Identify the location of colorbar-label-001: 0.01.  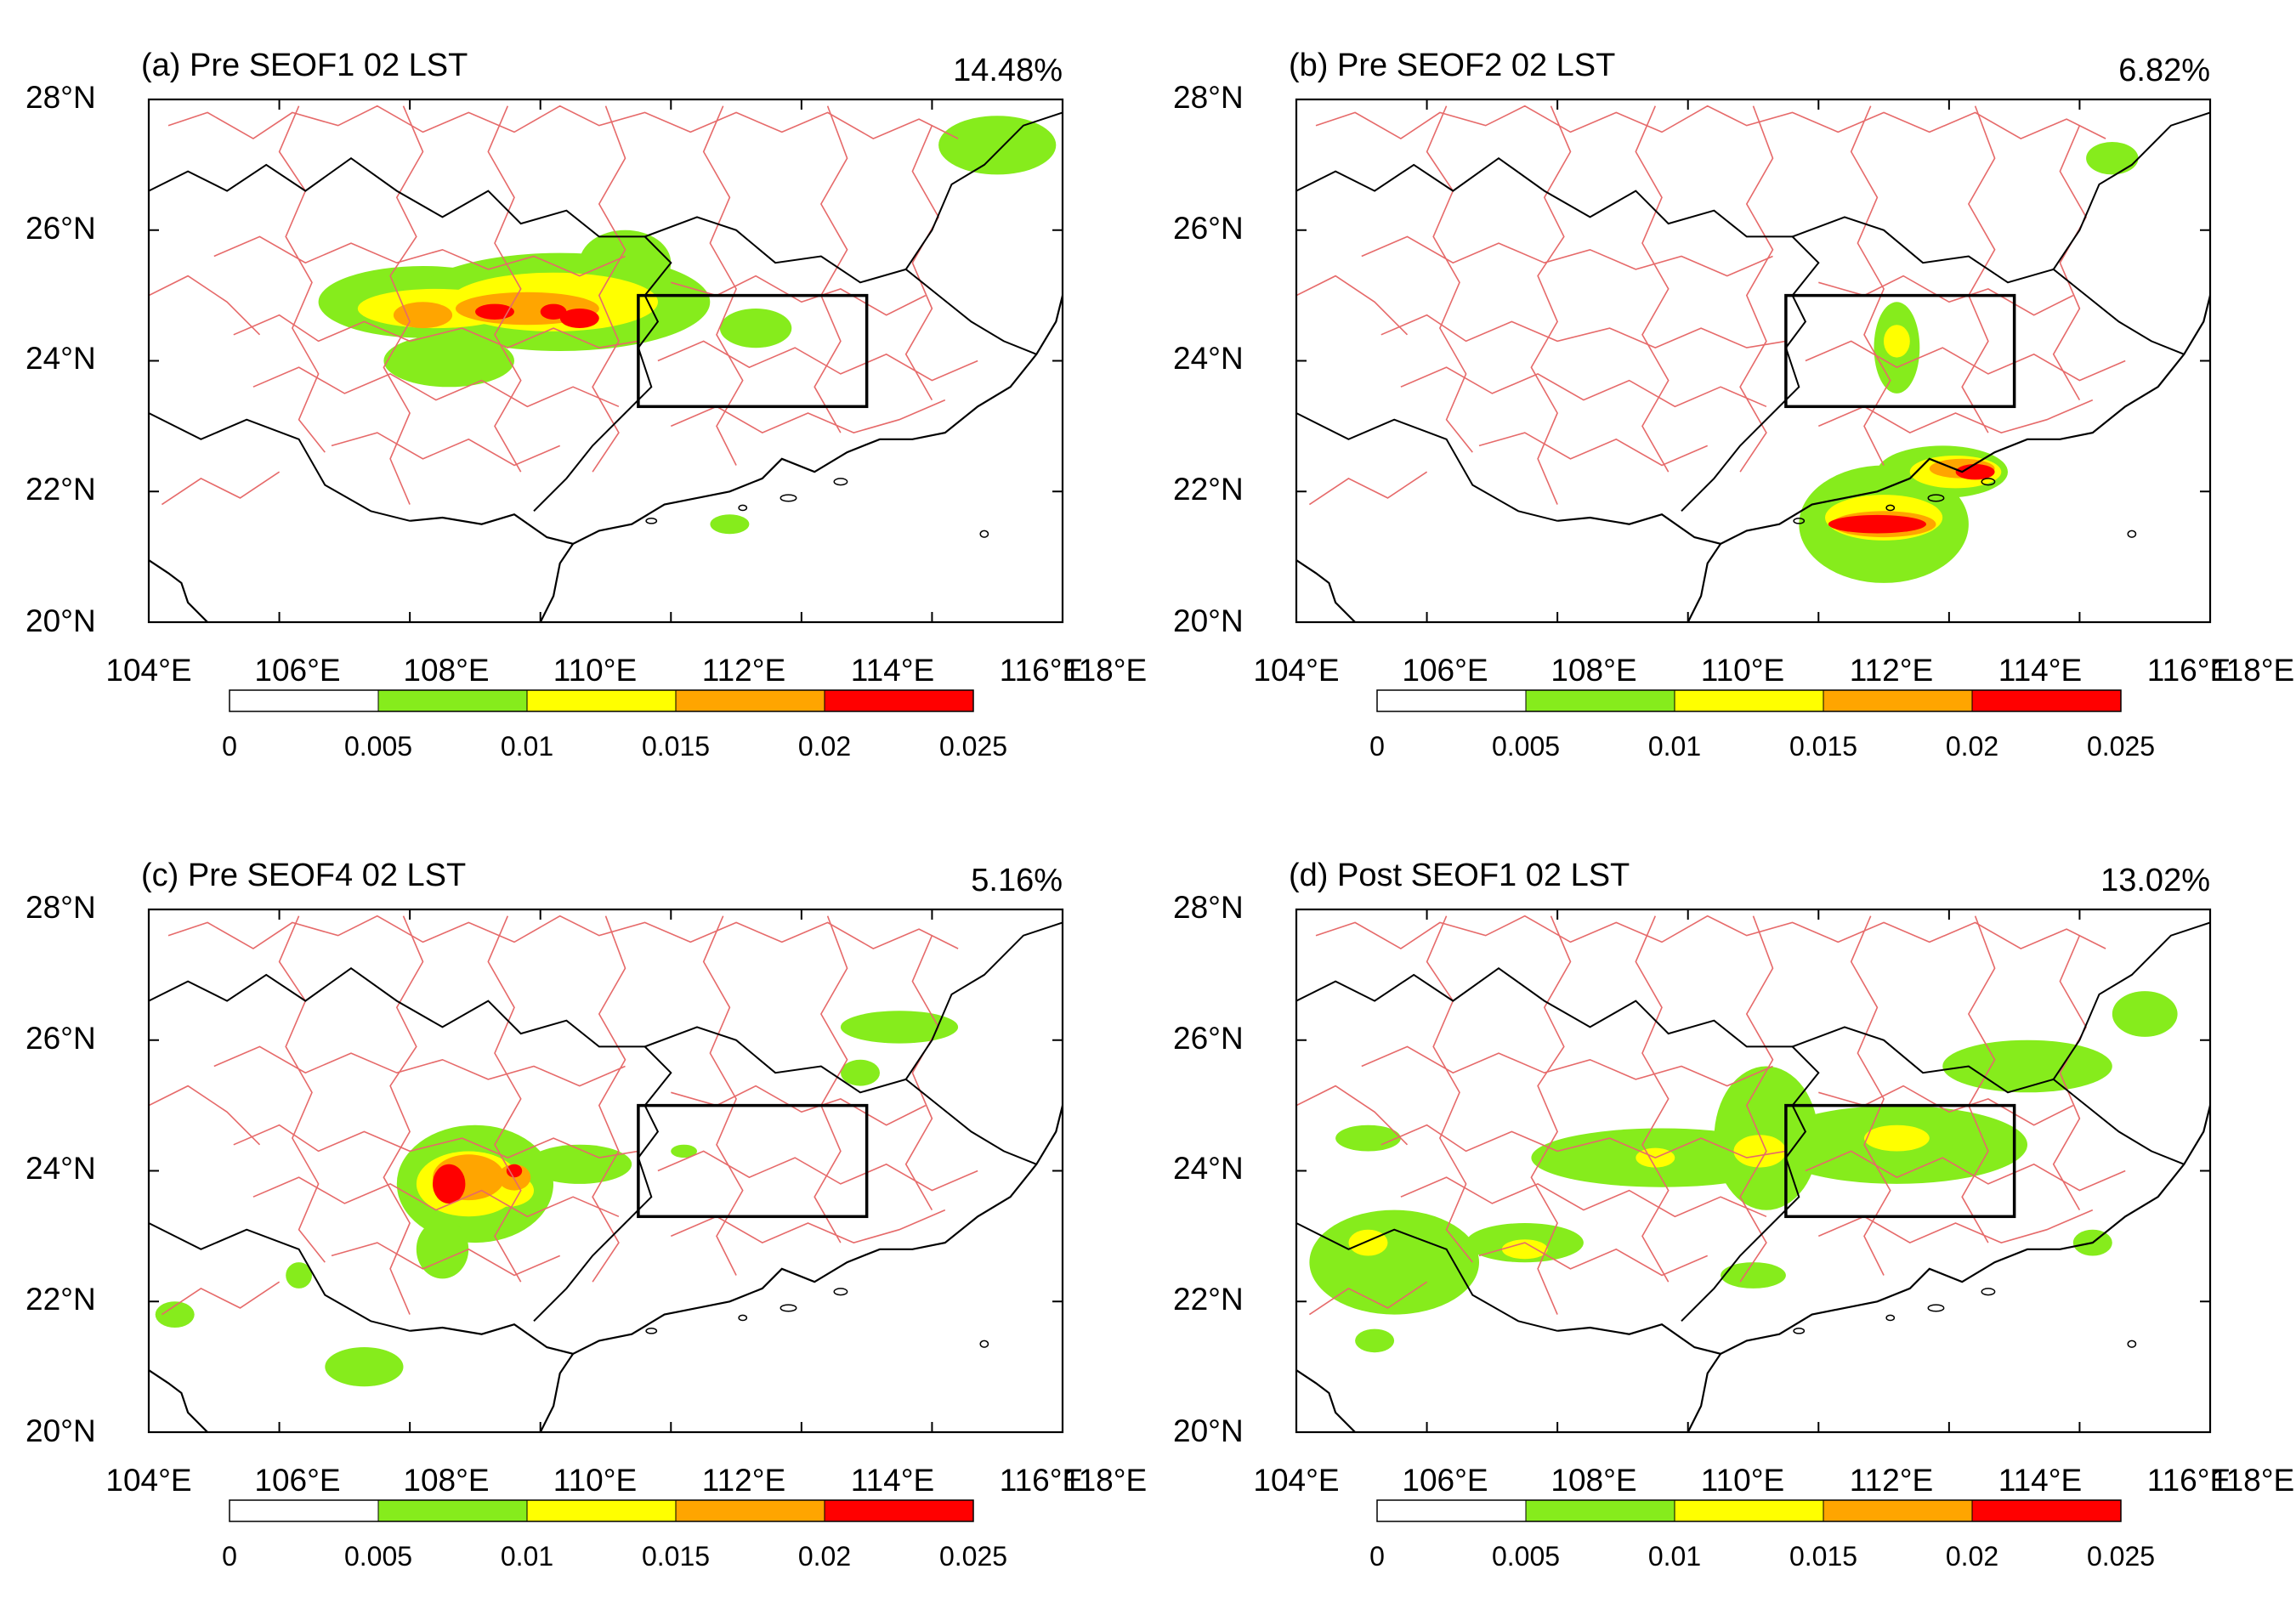
(527, 746).